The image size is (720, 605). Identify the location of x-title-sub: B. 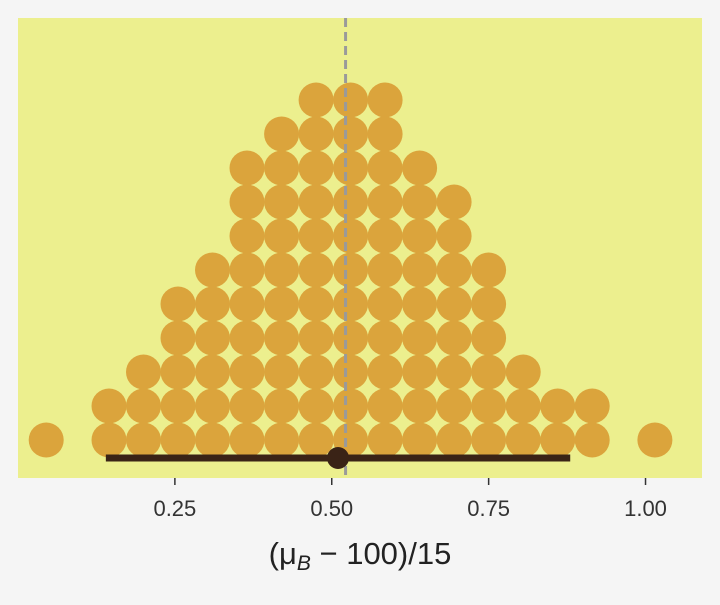
(304, 563).